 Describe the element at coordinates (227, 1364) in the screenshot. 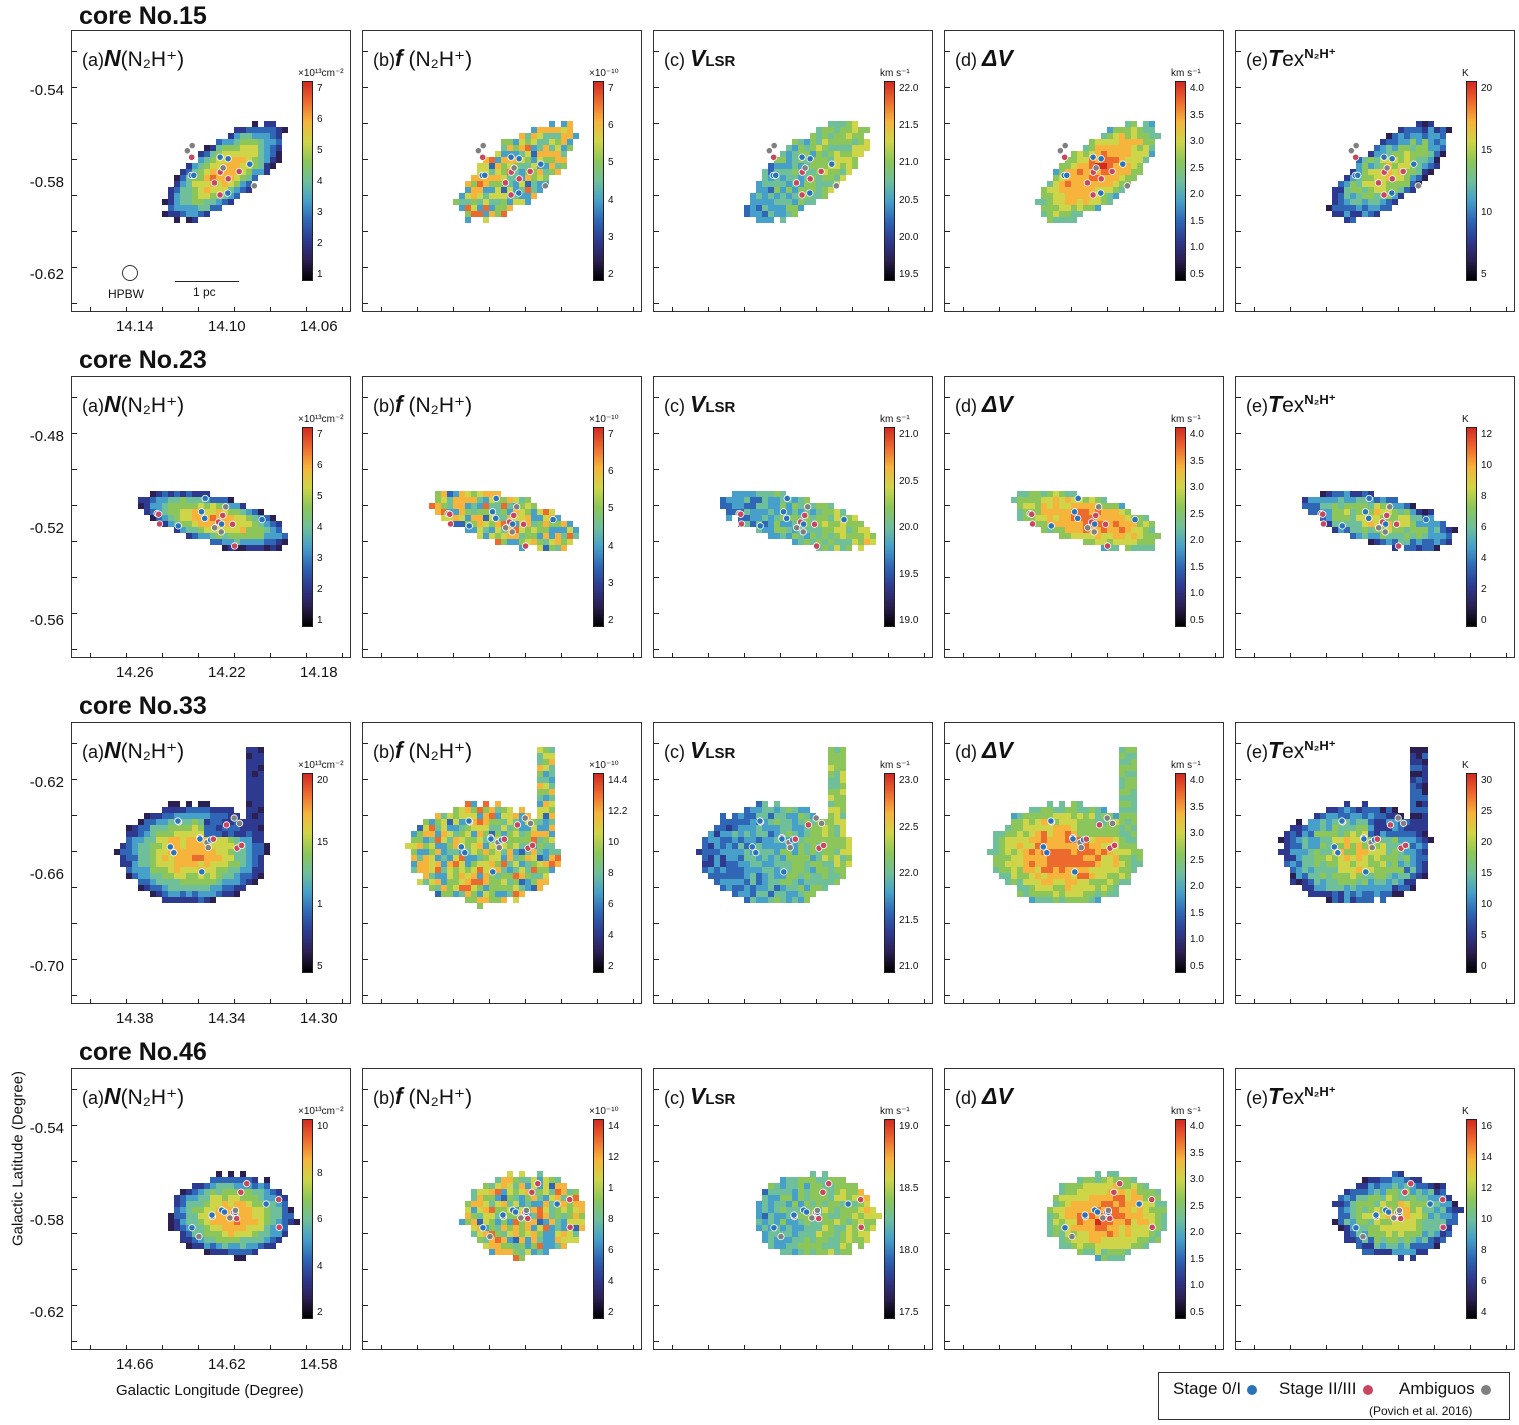

I see `x-tick-label: 14.62` at that location.